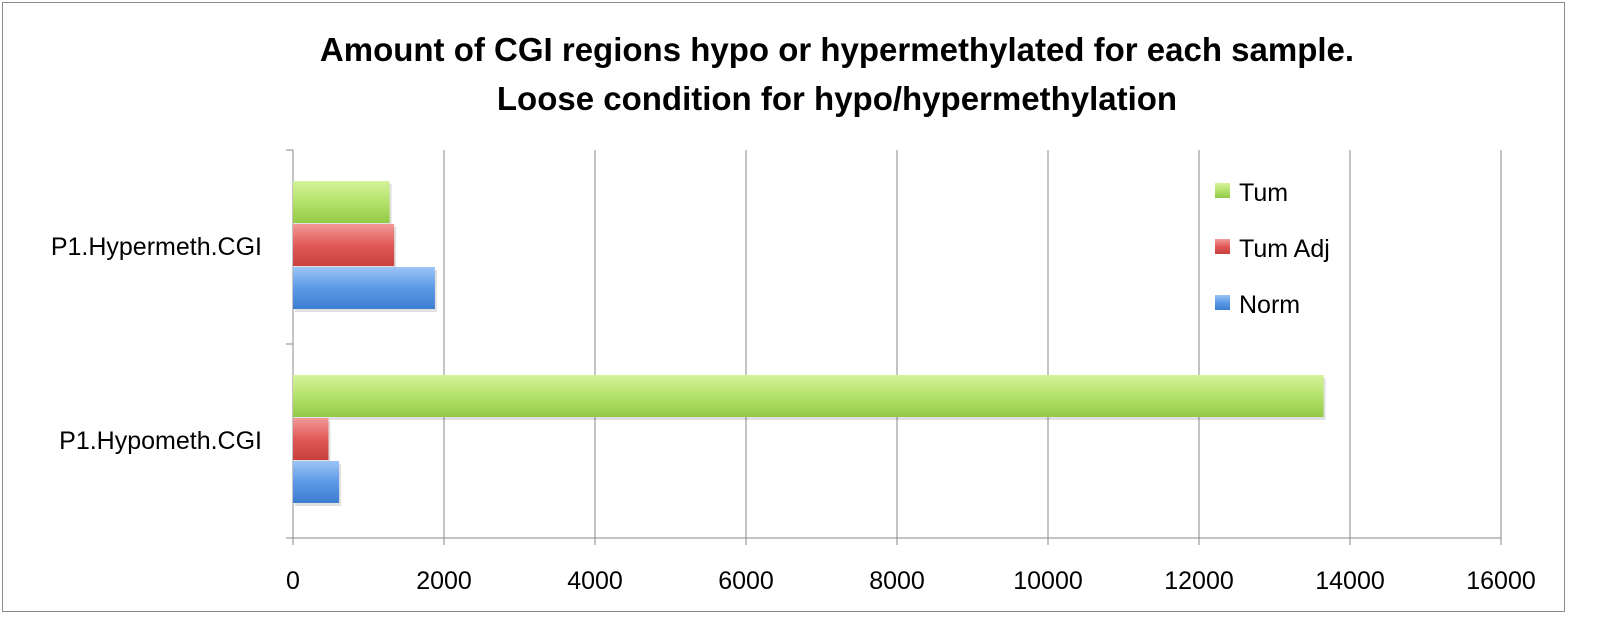  I want to click on legend-label: Tum, so click(1263, 193).